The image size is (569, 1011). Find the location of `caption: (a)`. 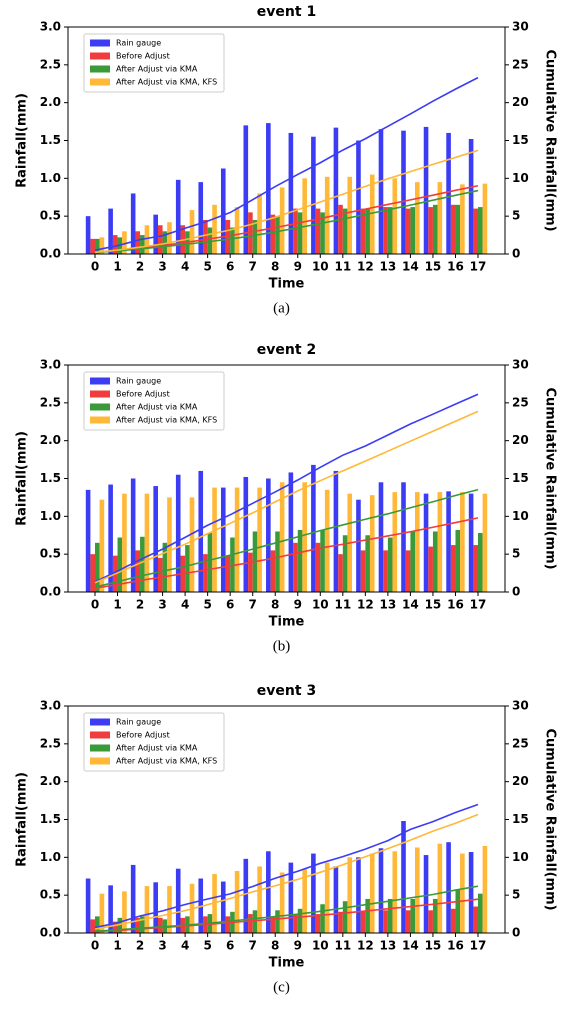

caption: (a) is located at coordinates (281, 308).